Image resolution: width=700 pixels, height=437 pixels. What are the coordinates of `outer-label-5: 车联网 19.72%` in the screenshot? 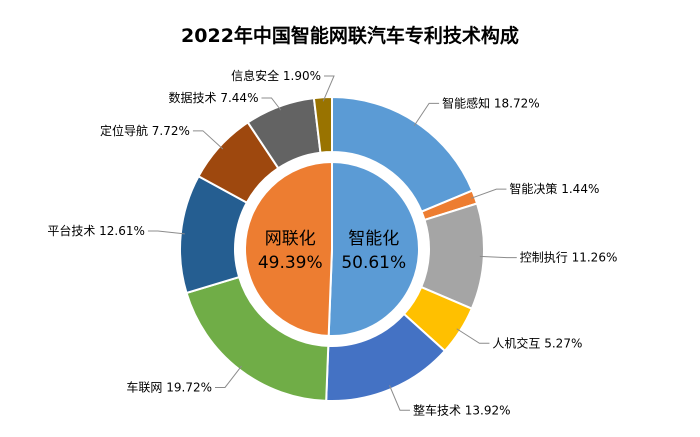 It's located at (169, 386).